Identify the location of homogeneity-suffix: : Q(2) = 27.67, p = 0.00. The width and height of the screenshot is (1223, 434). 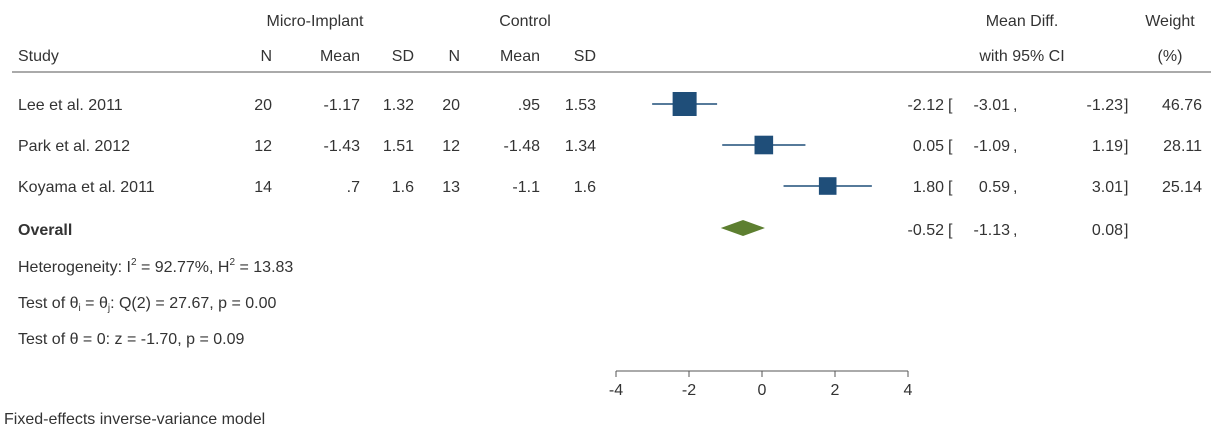
(193, 303).